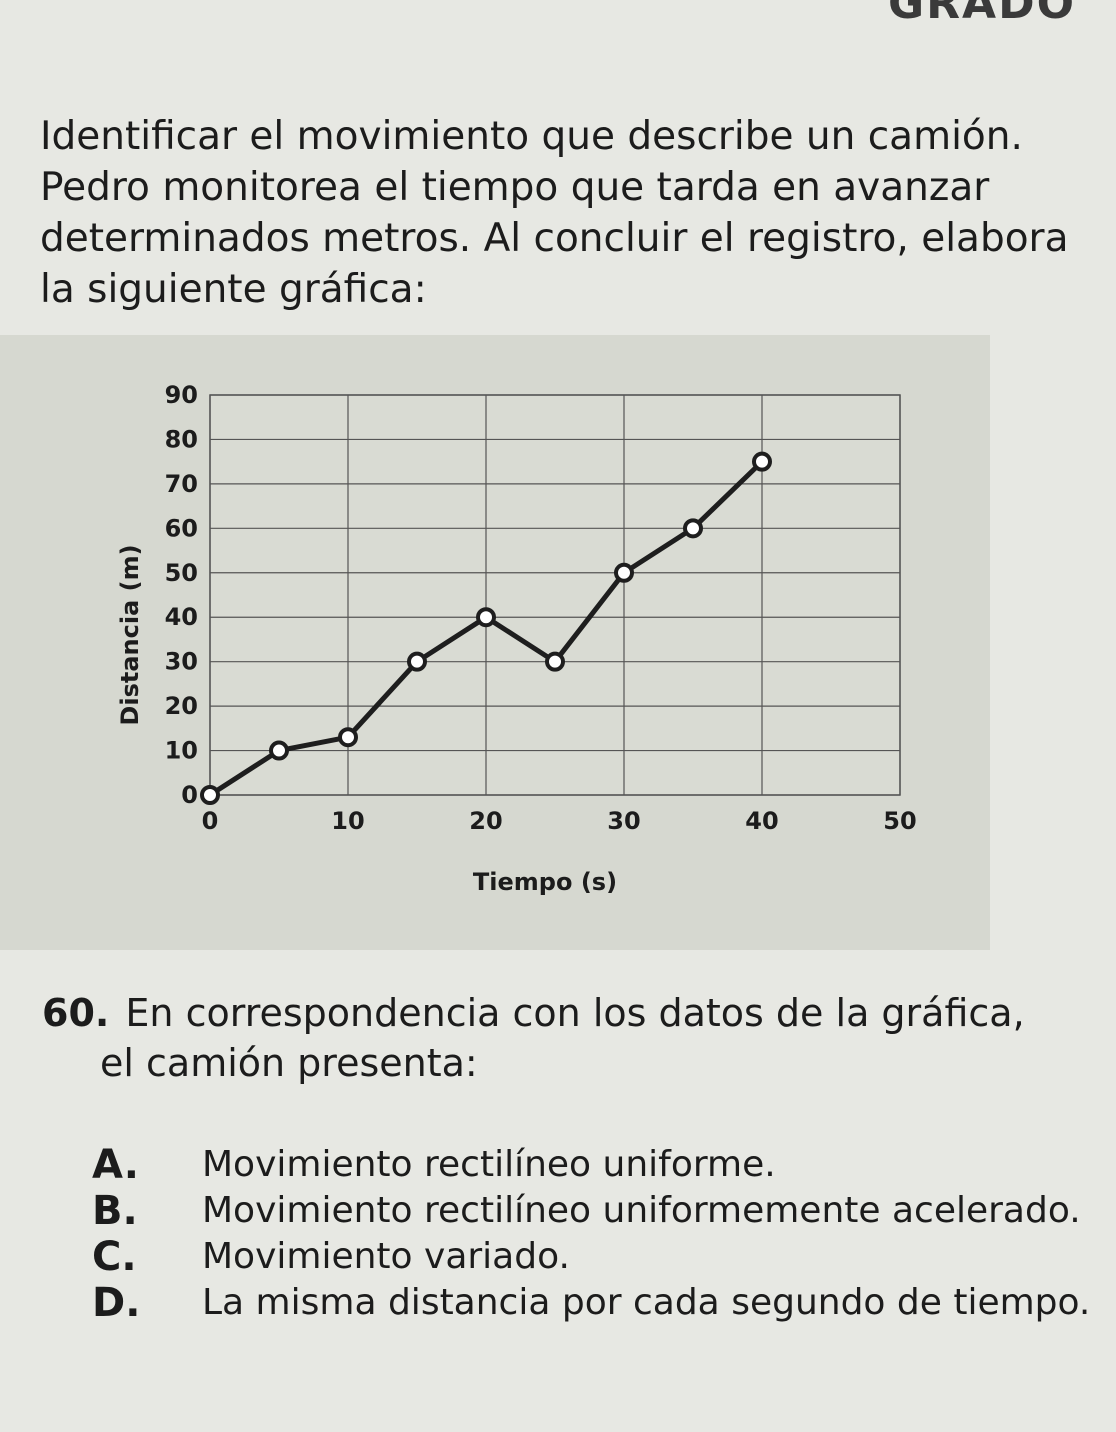  Describe the element at coordinates (181, 662) in the screenshot. I see `y-tick-label: 30` at that location.